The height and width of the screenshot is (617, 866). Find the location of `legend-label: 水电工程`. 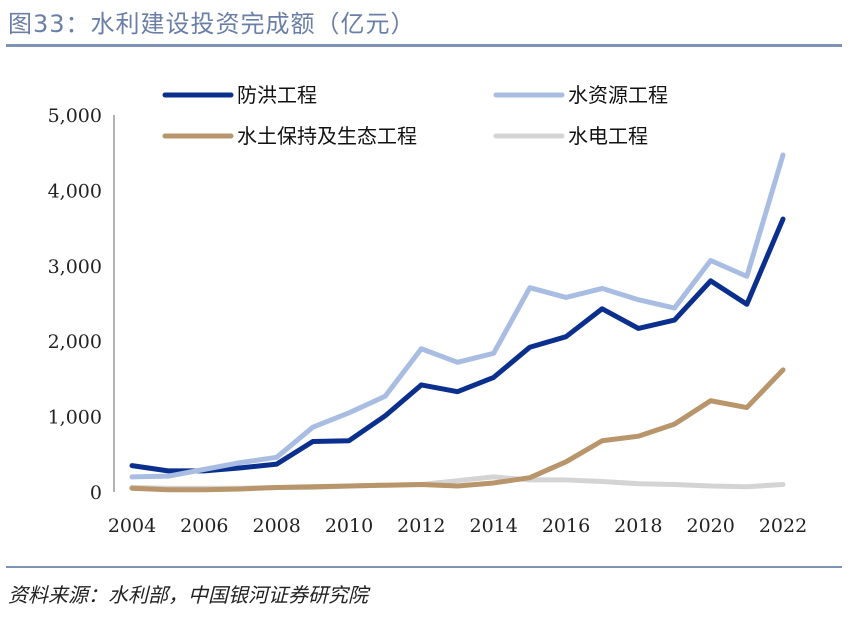

legend-label: 水电工程 is located at coordinates (608, 136).